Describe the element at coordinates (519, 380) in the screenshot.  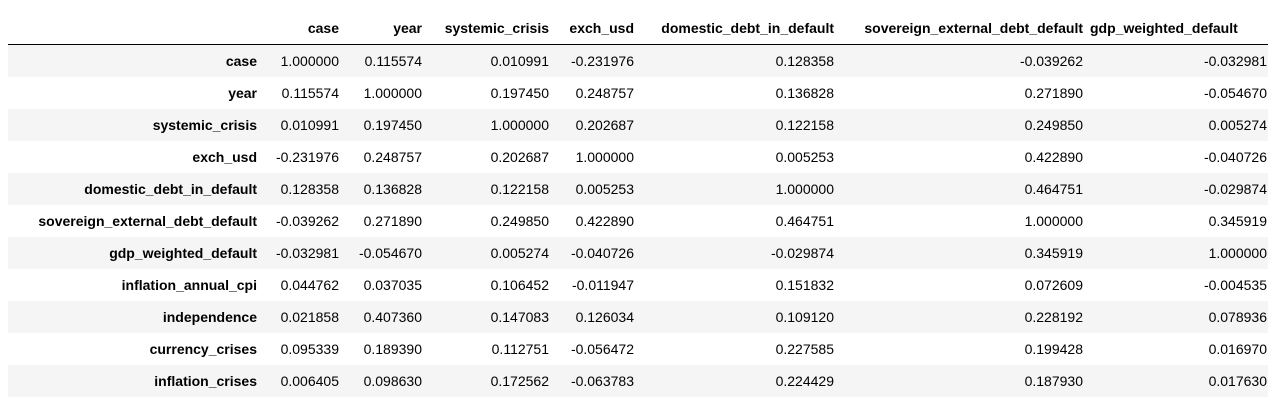
I see `table-cell: 0.172562` at that location.